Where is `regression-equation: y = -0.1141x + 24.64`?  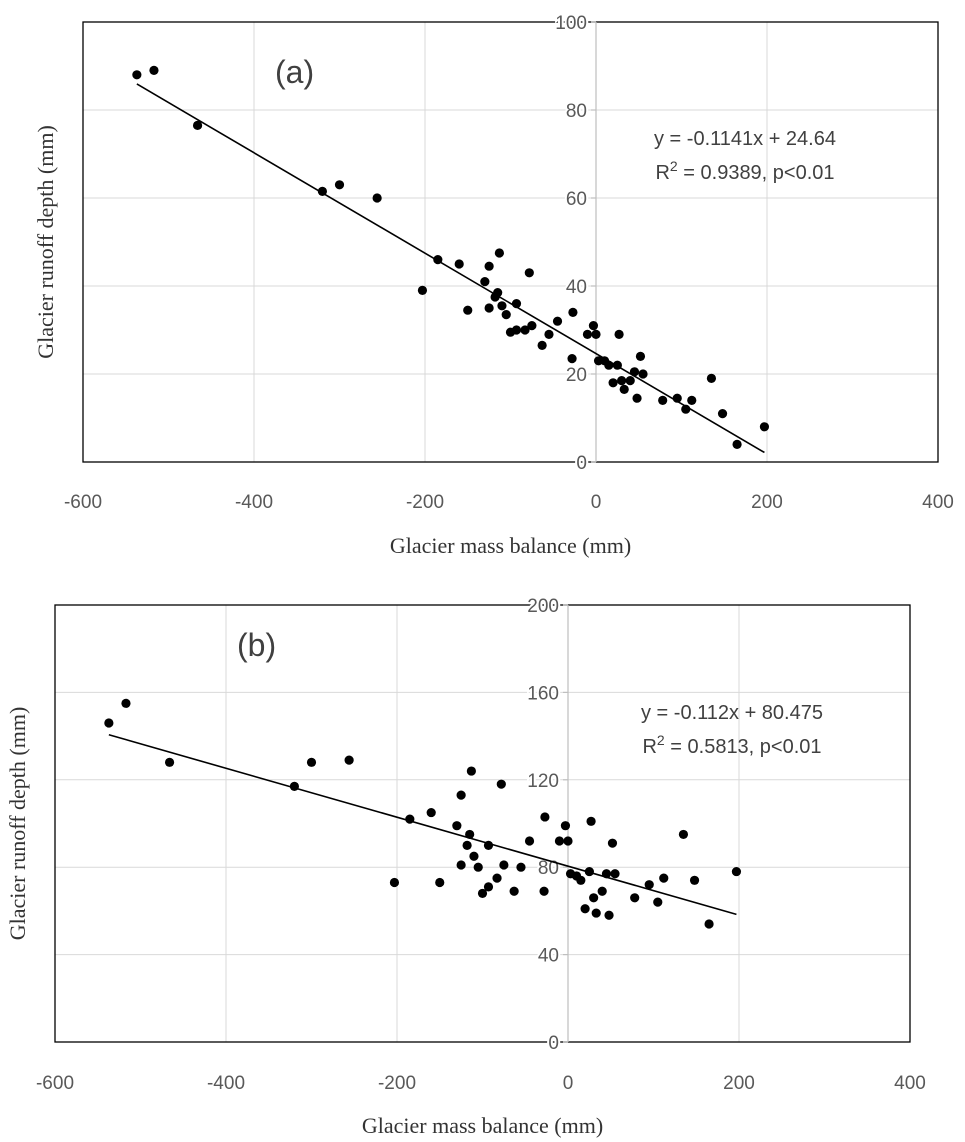
regression-equation: y = -0.1141x + 24.64 is located at coordinates (745, 139).